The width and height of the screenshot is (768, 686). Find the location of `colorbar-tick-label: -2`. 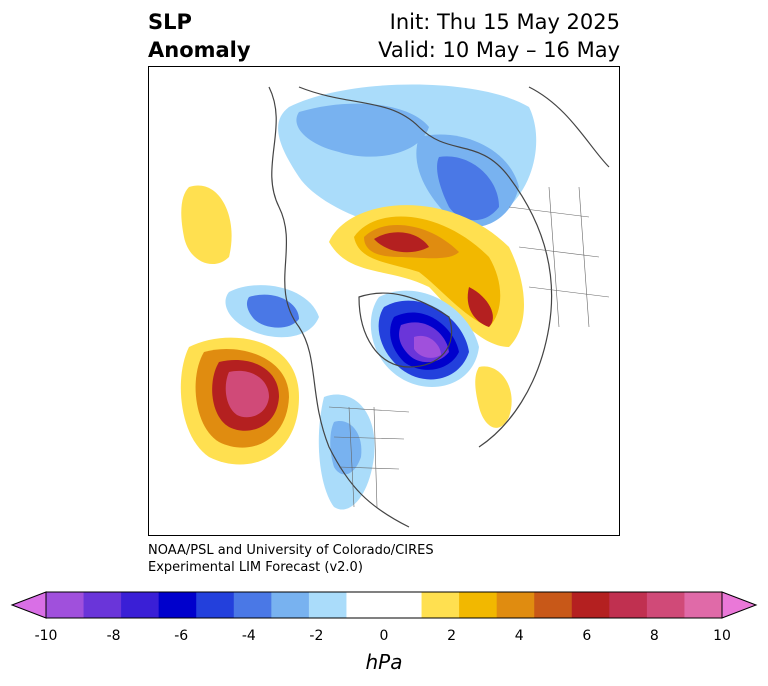

colorbar-tick-label: -2 is located at coordinates (316, 636).